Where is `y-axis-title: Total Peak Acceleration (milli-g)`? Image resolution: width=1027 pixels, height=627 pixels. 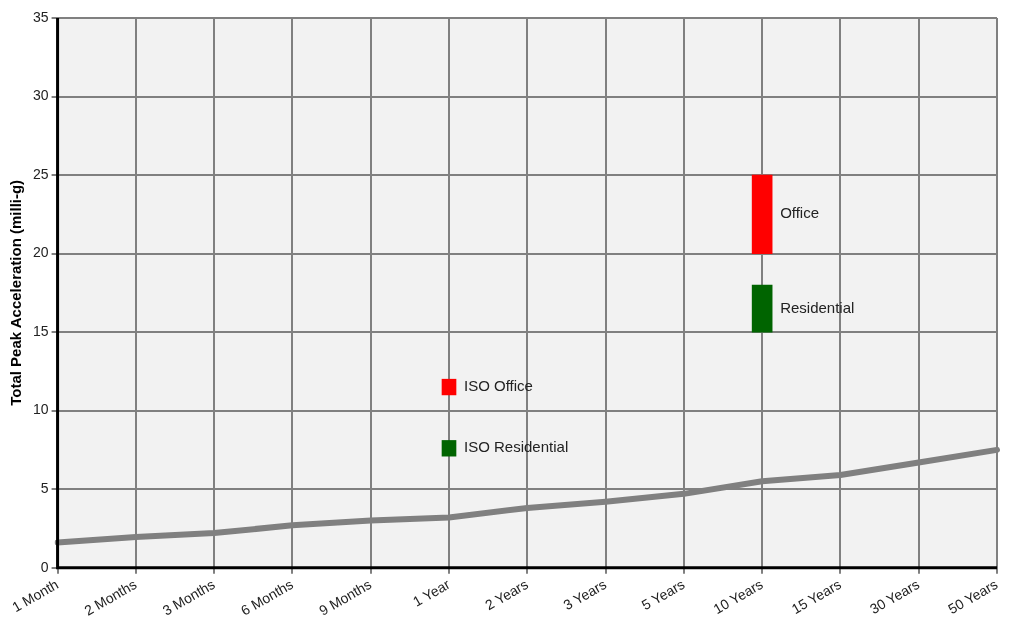
y-axis-title: Total Peak Acceleration (milli-g) is located at coordinates (16, 292).